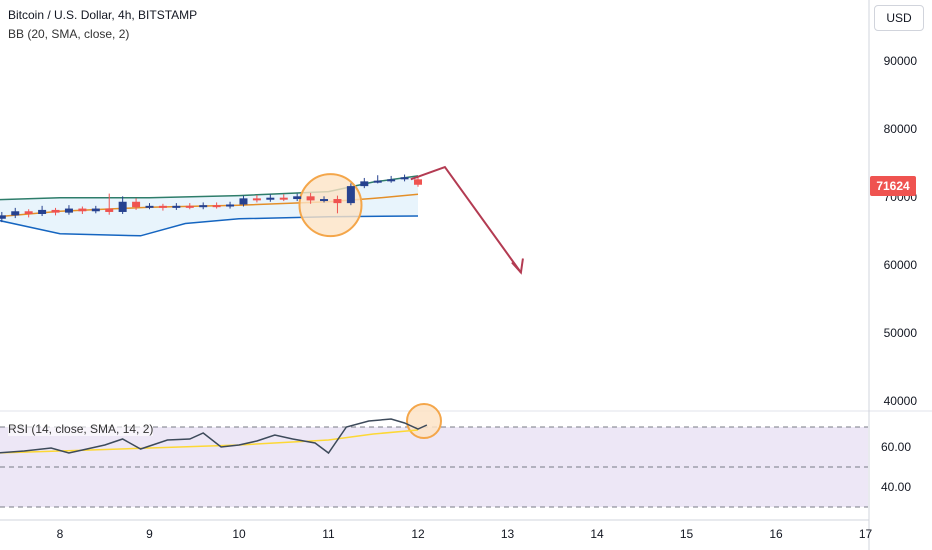 The height and width of the screenshot is (550, 932). Describe the element at coordinates (508, 534) in the screenshot. I see `time-axis-label: 13` at that location.